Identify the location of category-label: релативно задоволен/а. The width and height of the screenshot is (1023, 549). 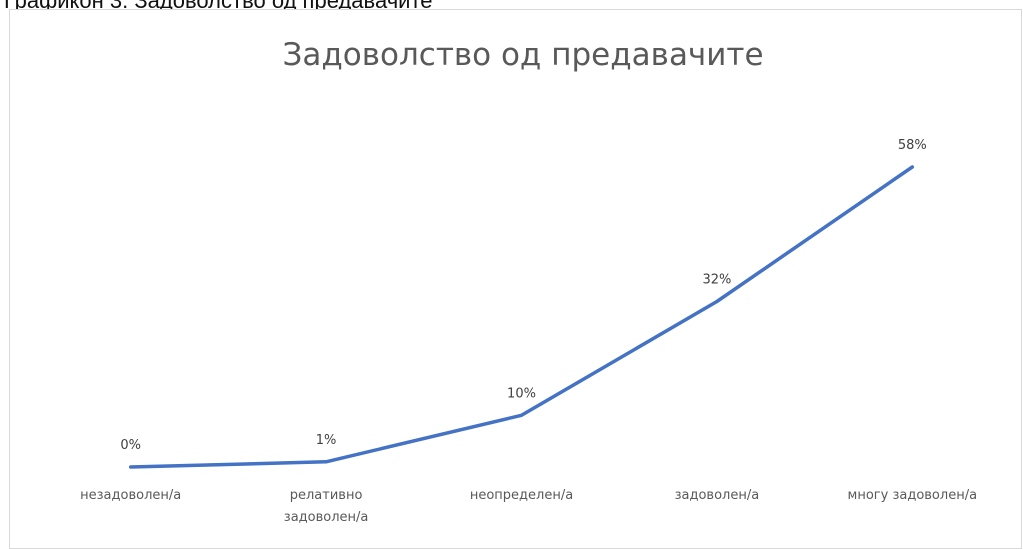
(326, 506).